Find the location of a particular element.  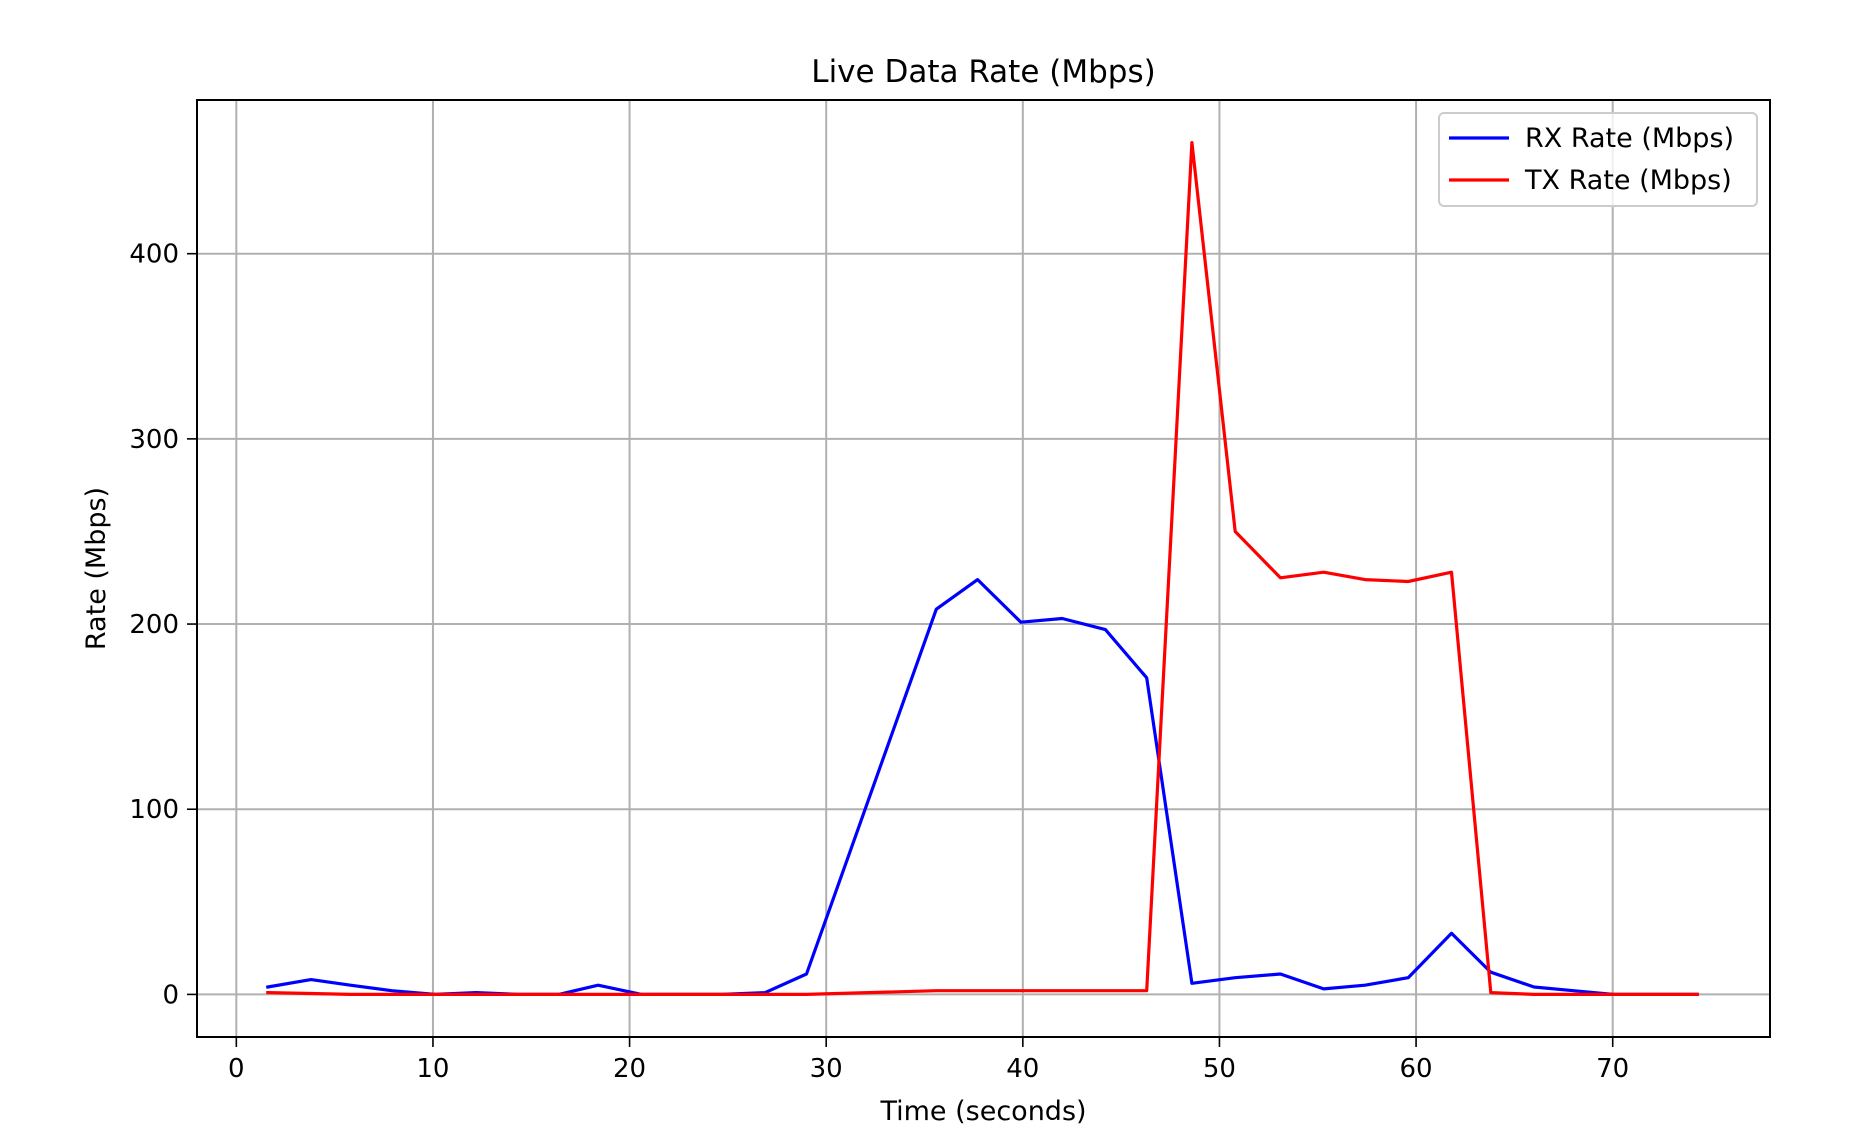

x-axis-label: Time (seconds) is located at coordinates (982, 1111).